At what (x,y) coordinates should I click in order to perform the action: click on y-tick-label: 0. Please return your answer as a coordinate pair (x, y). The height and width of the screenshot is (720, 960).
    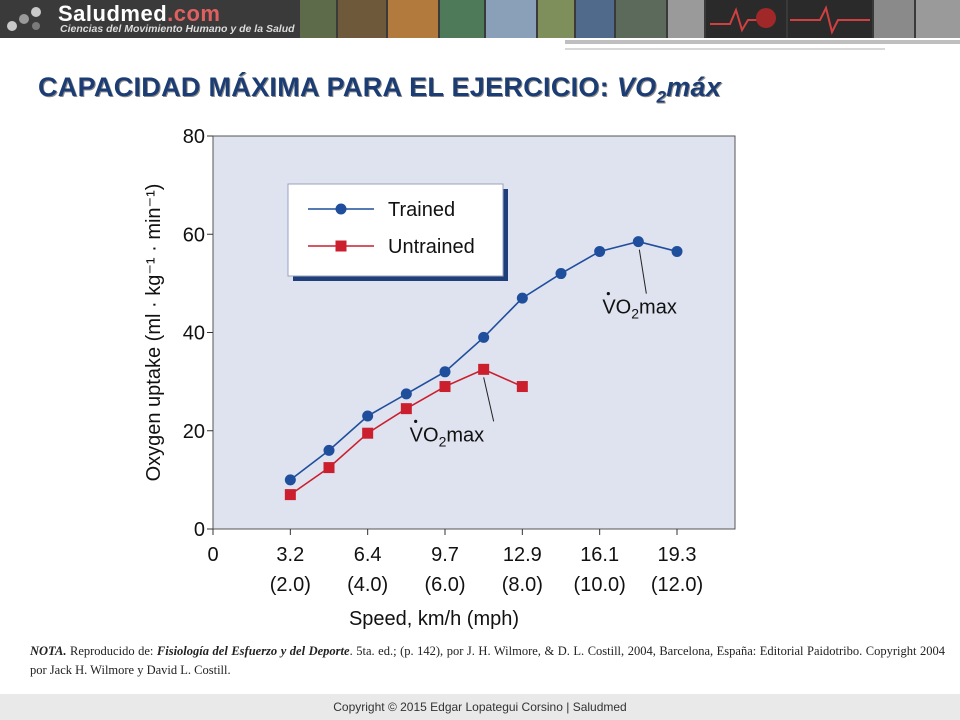
    Looking at the image, I should click on (199, 530).